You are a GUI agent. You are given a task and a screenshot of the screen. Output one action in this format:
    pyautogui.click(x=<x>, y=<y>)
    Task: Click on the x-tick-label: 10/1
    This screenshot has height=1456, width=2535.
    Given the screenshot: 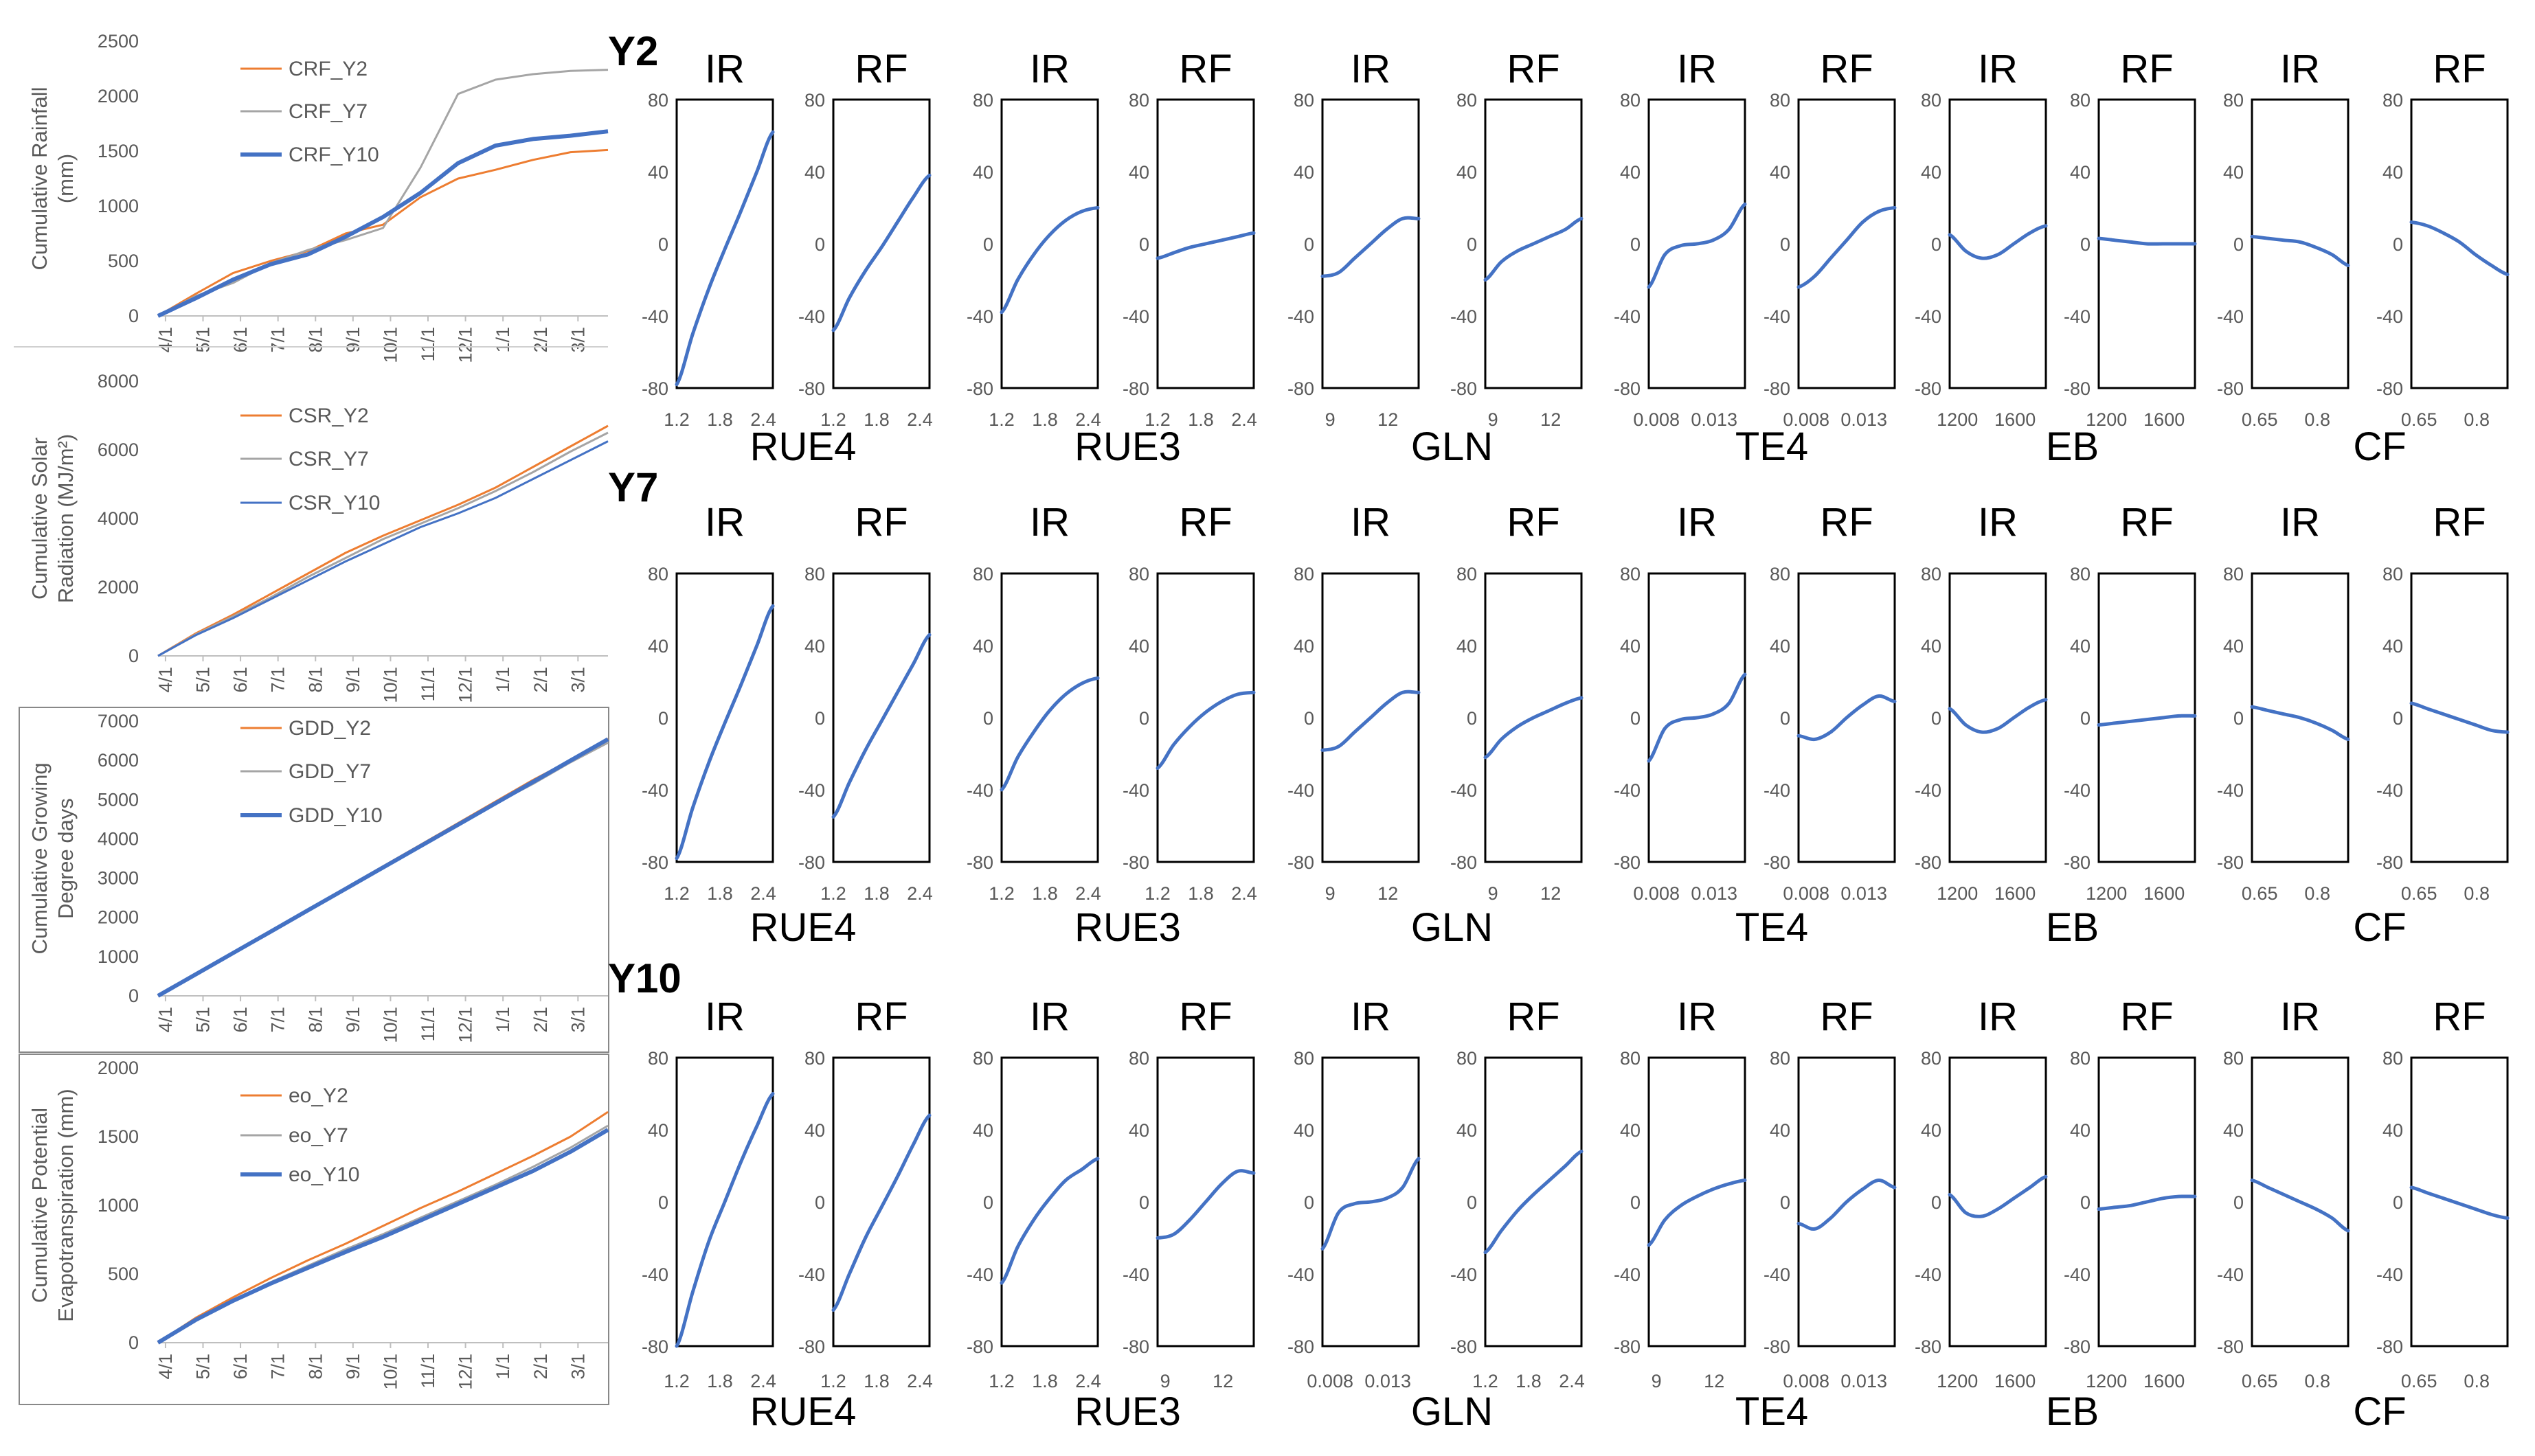 What is the action you would take?
    pyautogui.click(x=391, y=1372)
    